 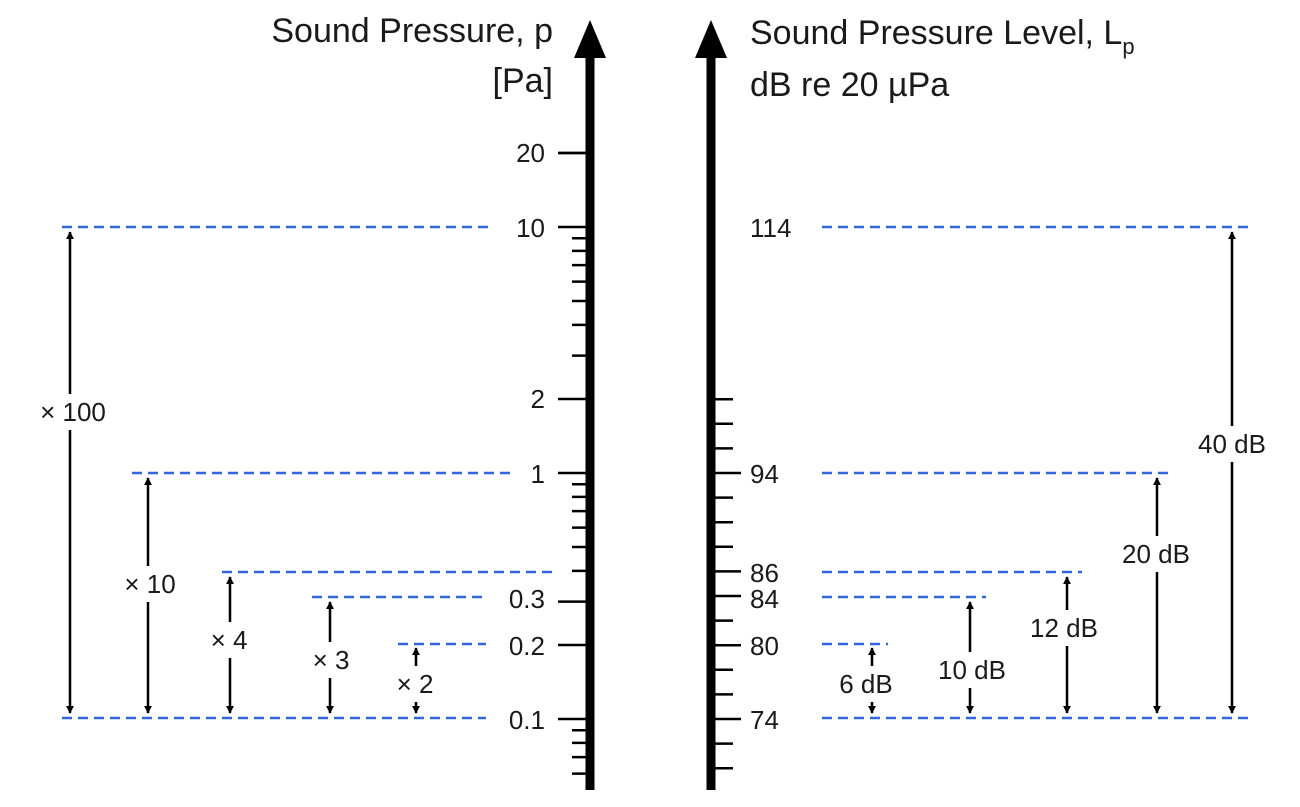 I want to click on pressure-tick-label: 2, so click(x=538, y=399).